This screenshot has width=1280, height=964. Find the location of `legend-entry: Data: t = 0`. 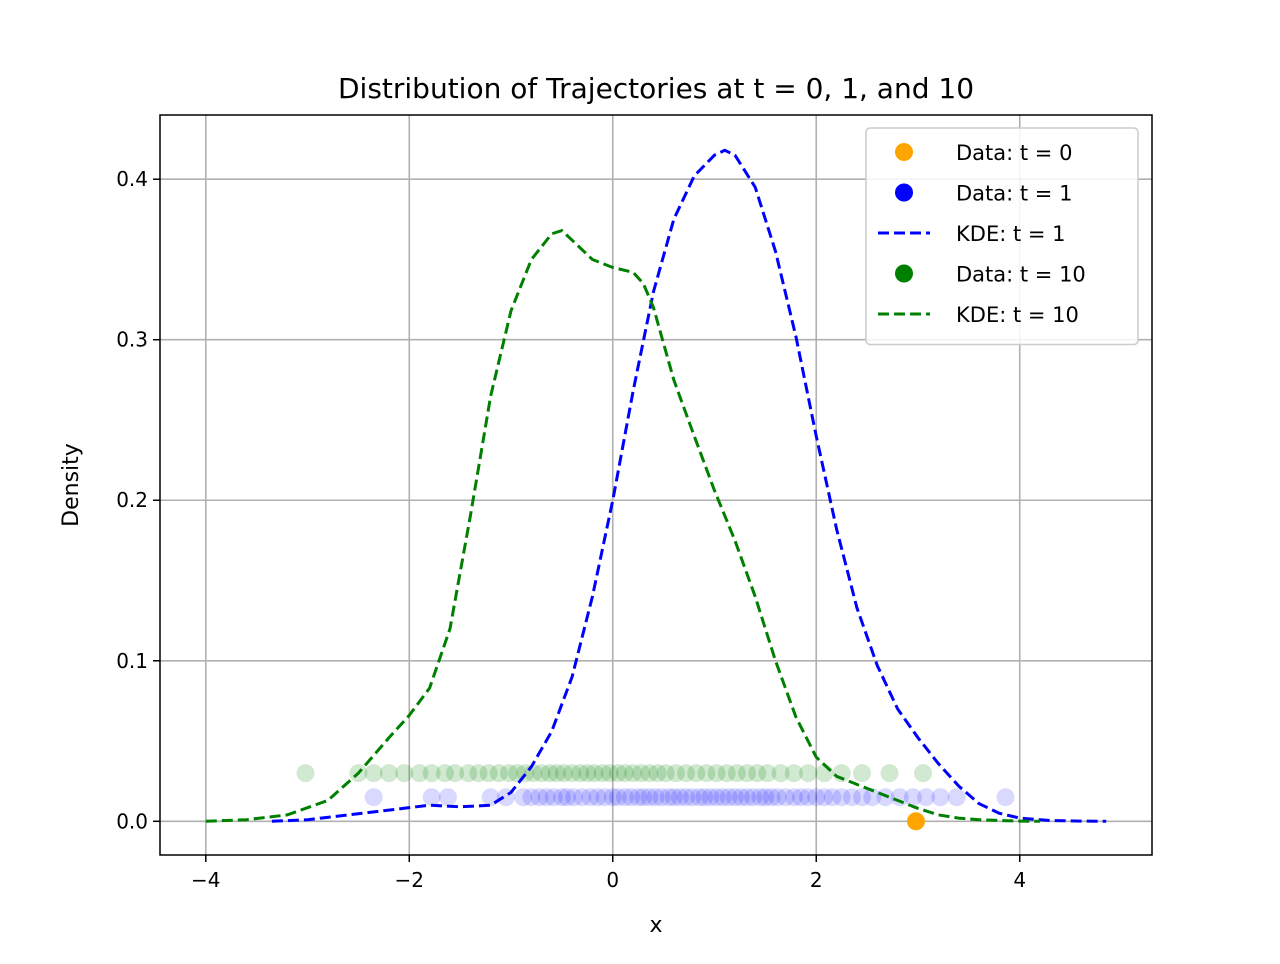

legend-entry: Data: t = 0 is located at coordinates (983, 153).